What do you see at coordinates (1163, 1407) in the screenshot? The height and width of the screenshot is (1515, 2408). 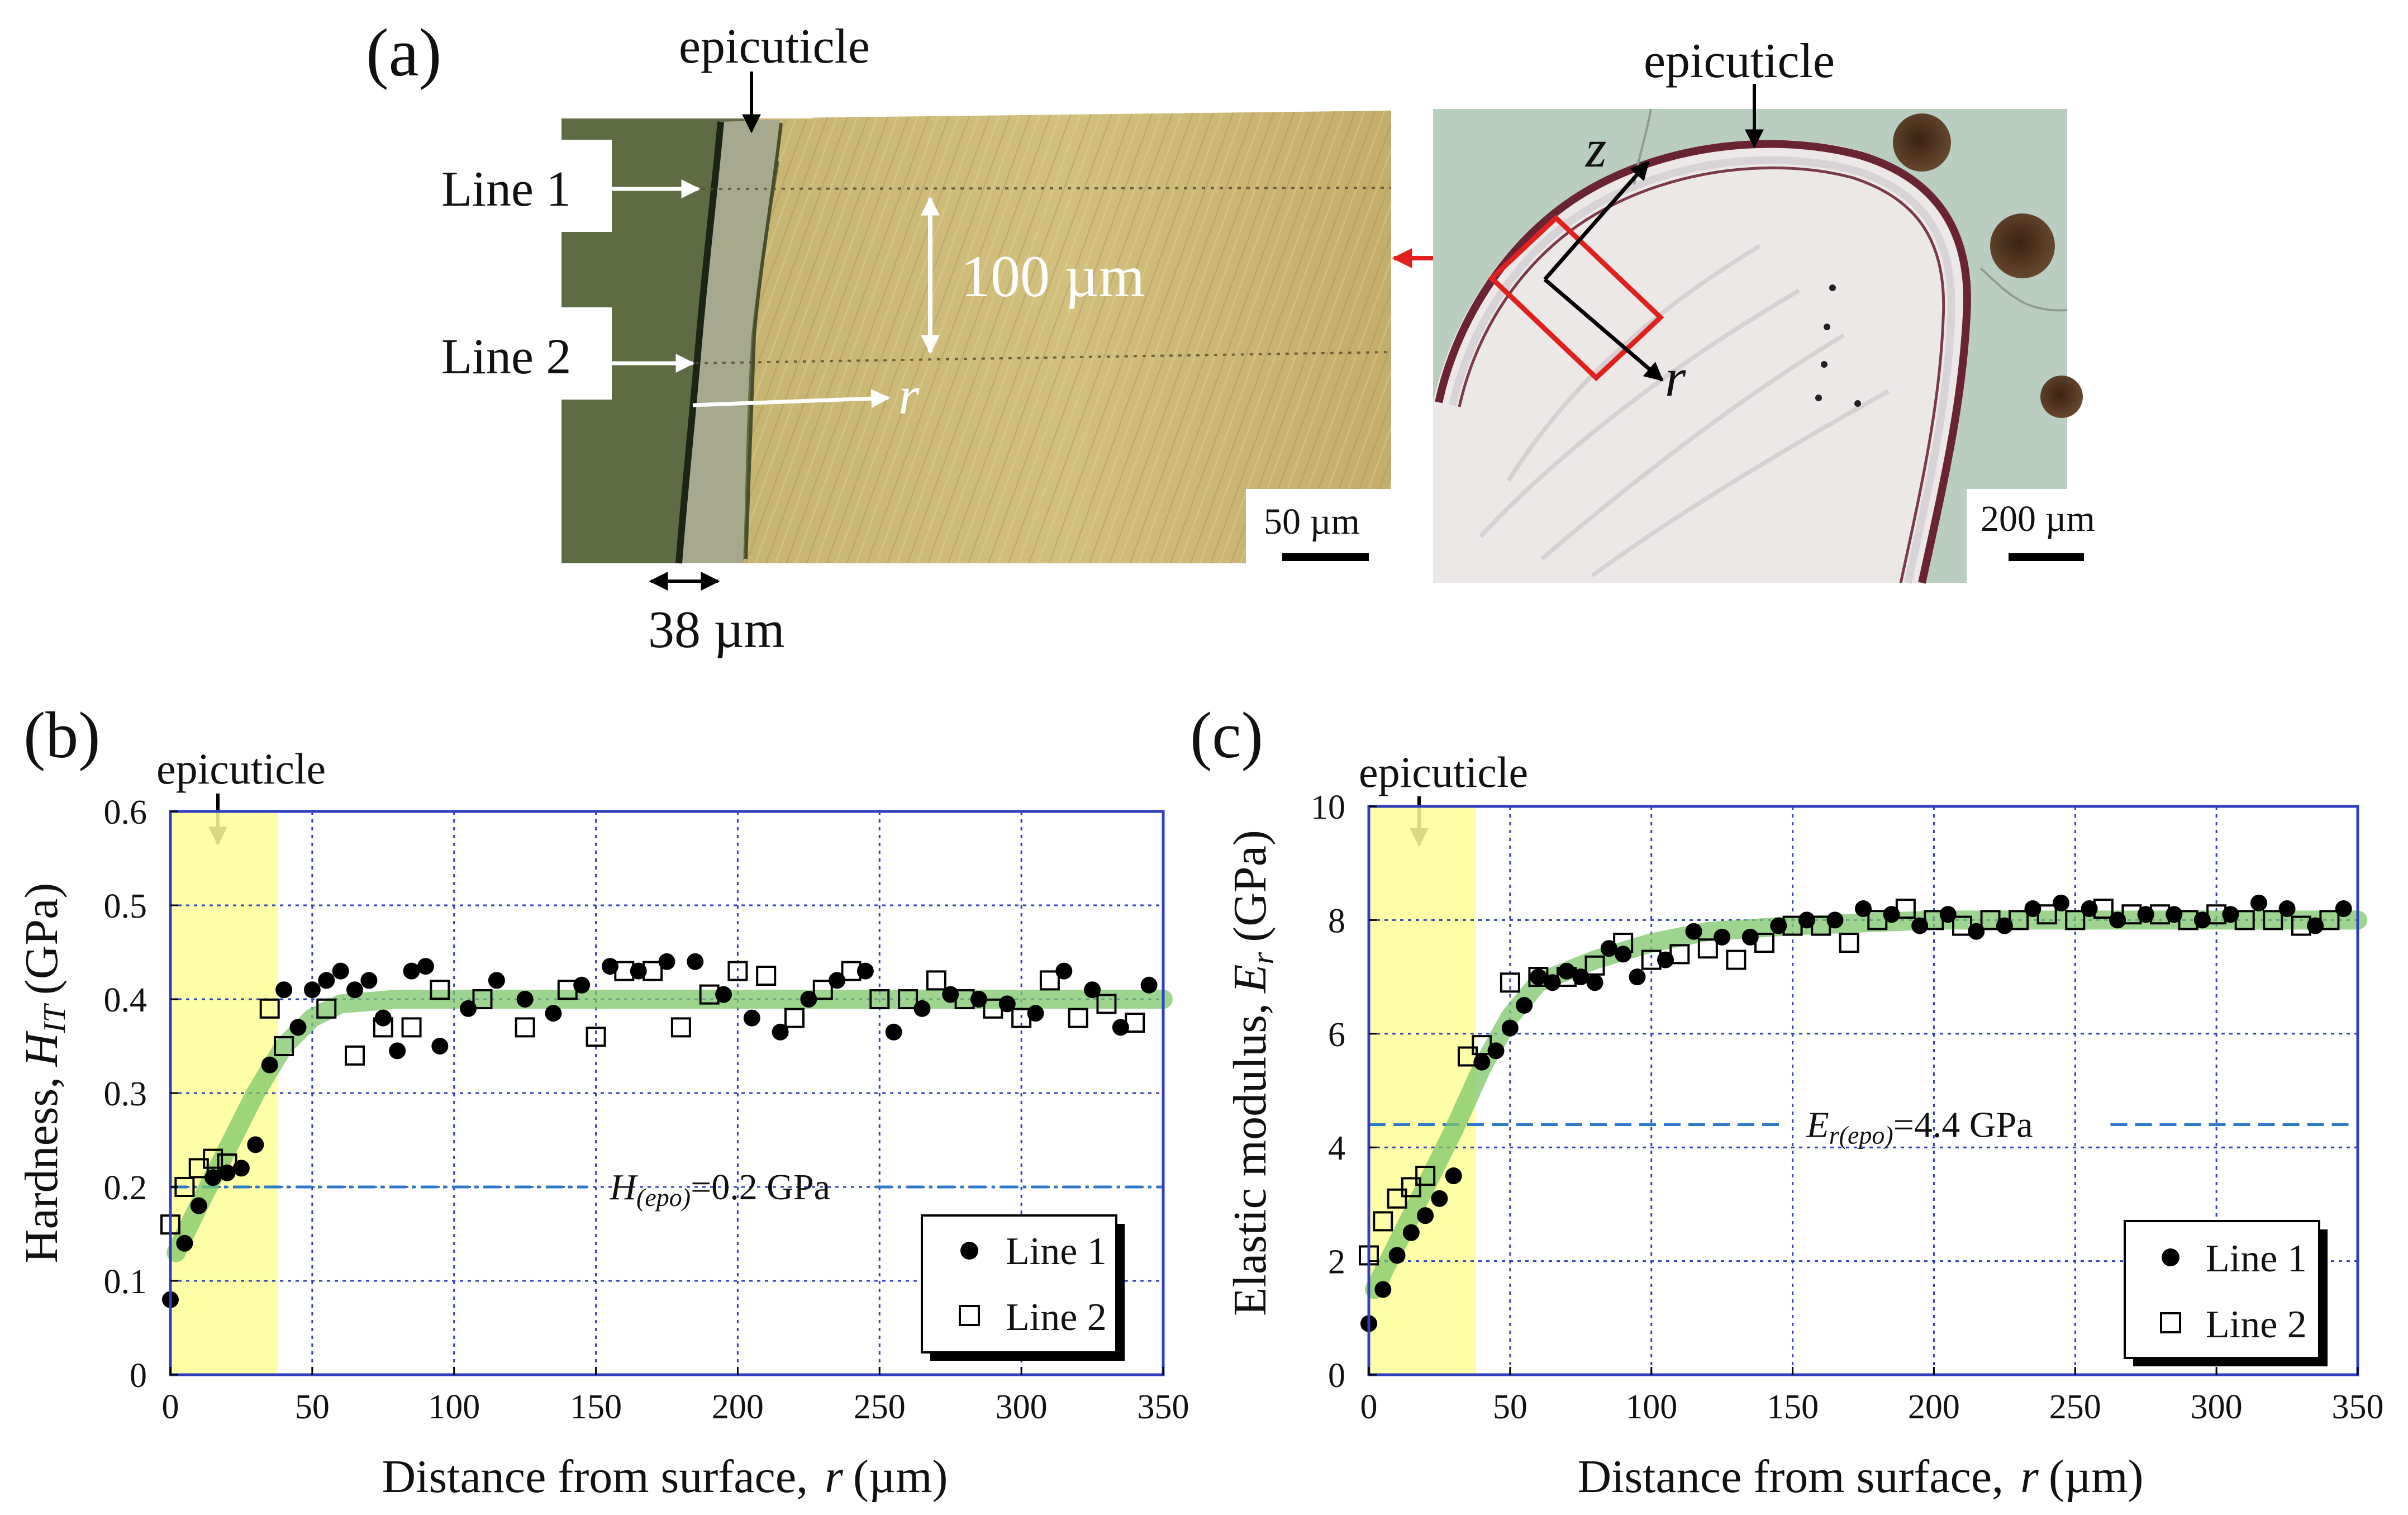 I see `b-xtick-label: 350` at bounding box center [1163, 1407].